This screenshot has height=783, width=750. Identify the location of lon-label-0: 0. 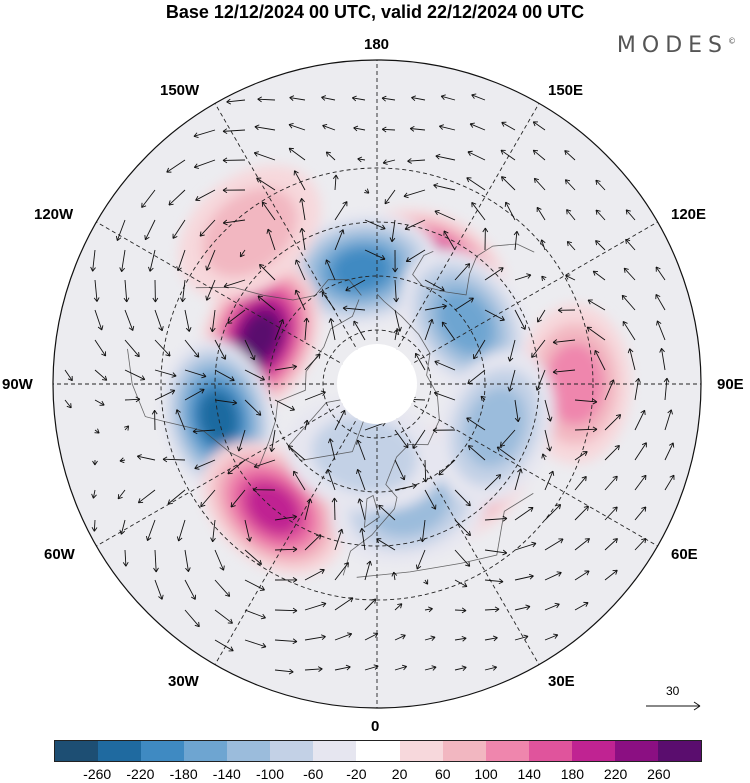
(375, 726).